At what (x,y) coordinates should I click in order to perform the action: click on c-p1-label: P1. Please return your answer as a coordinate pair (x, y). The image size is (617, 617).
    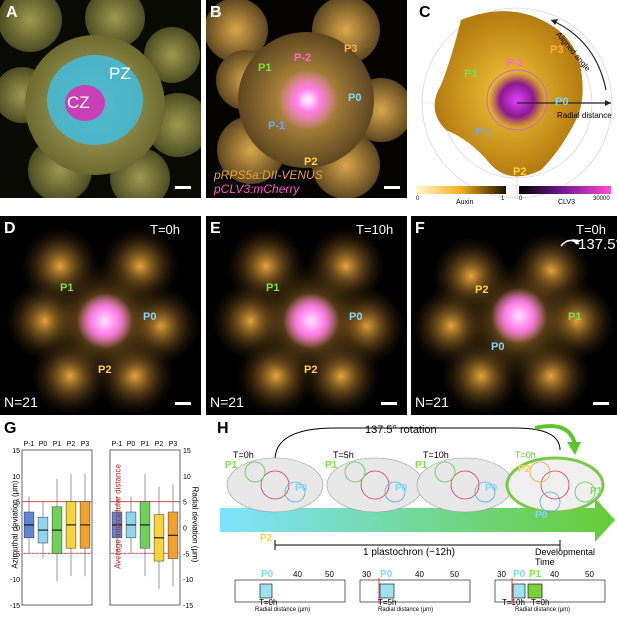
    Looking at the image, I should click on (471, 74).